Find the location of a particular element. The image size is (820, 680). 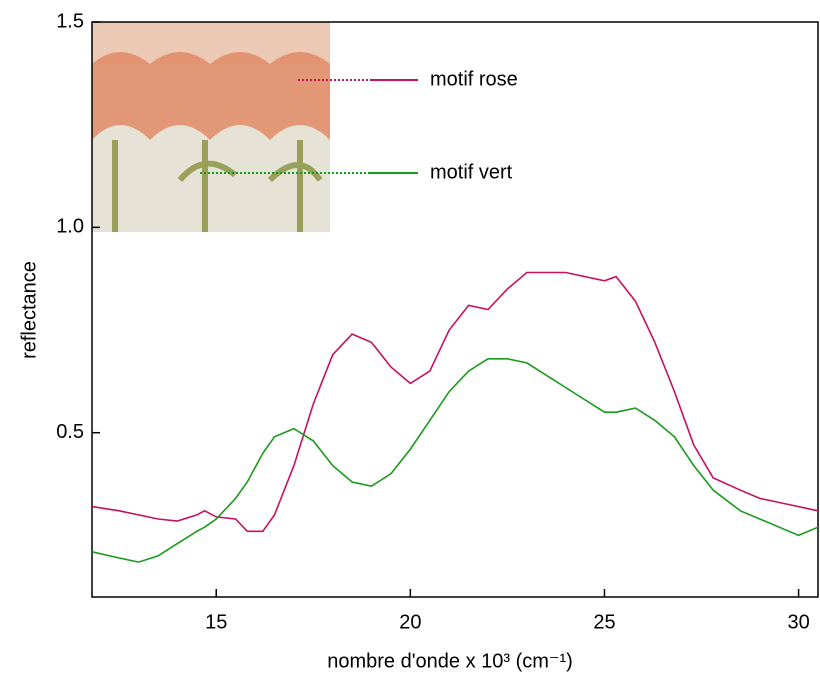

legend-label: motif rose is located at coordinates (474, 79).